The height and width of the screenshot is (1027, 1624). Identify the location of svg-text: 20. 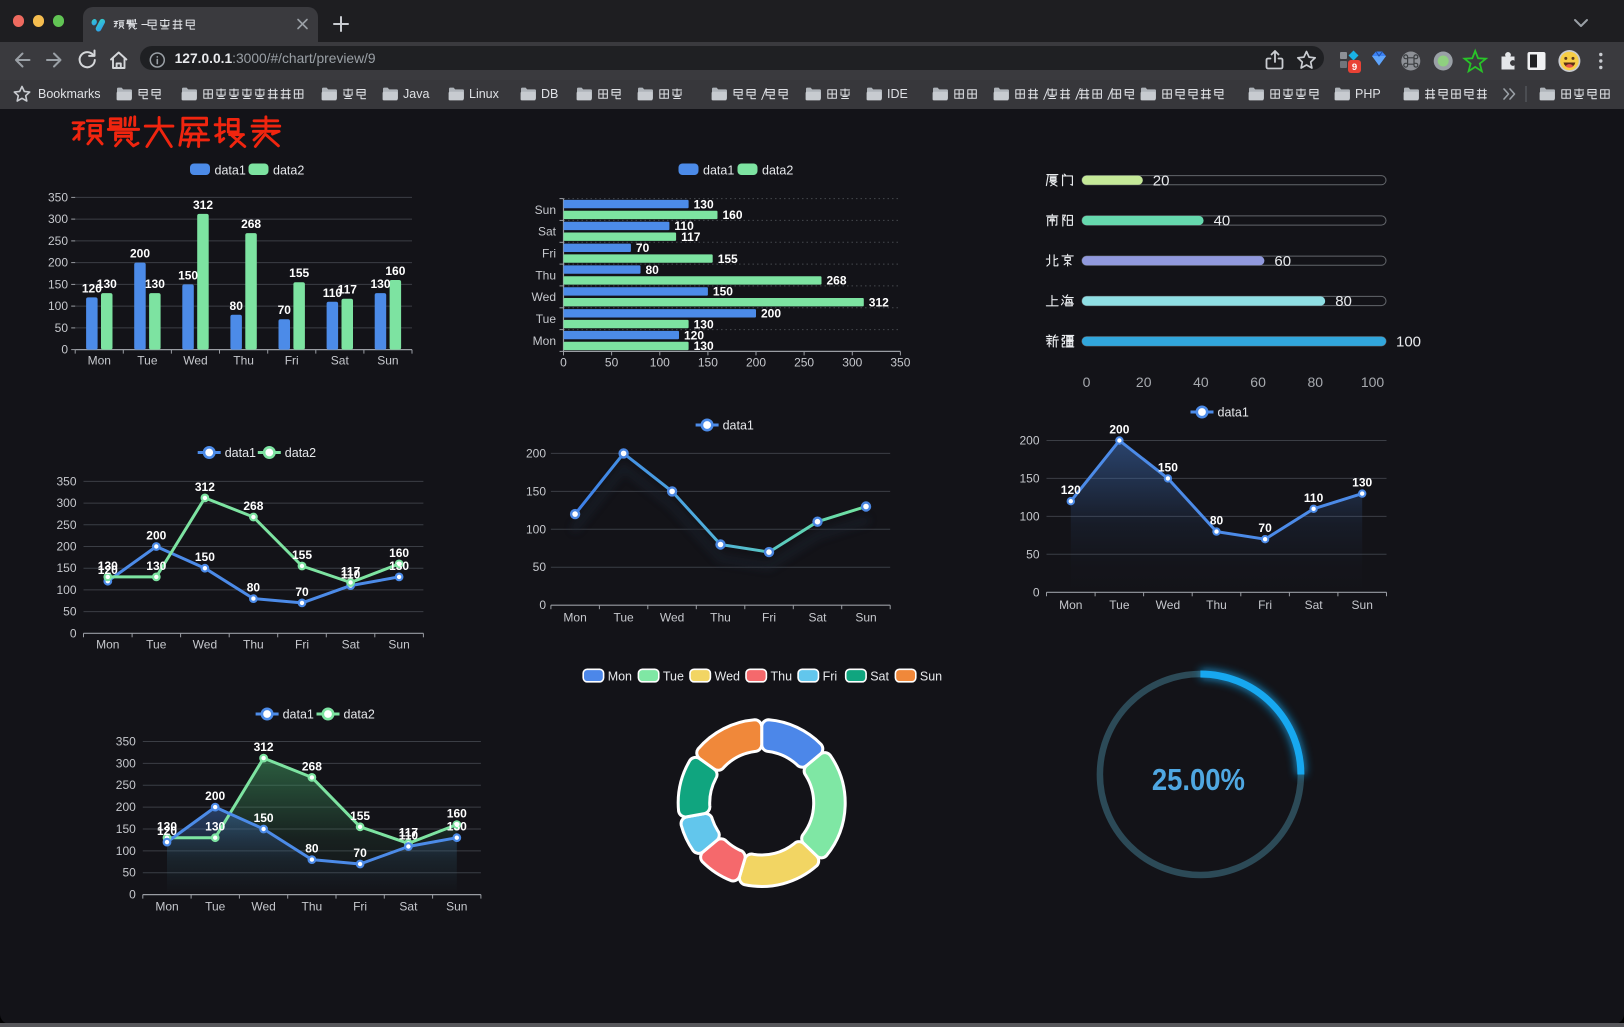
(1144, 382).